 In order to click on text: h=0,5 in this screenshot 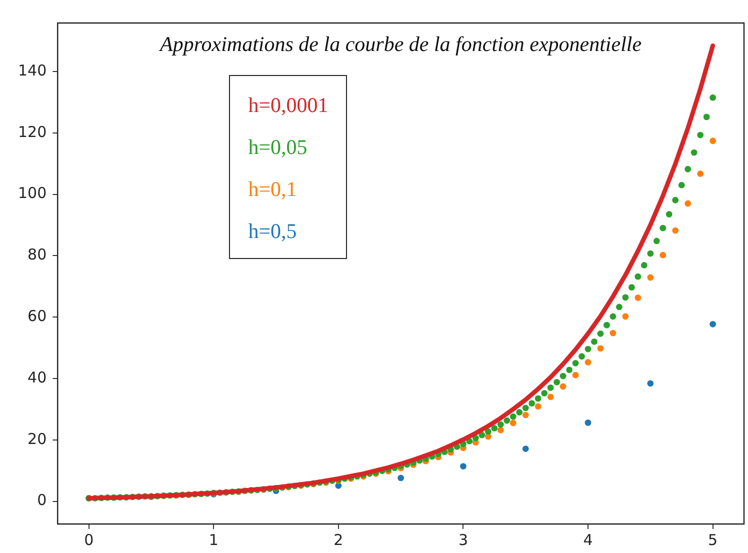, I will do `click(273, 231)`.